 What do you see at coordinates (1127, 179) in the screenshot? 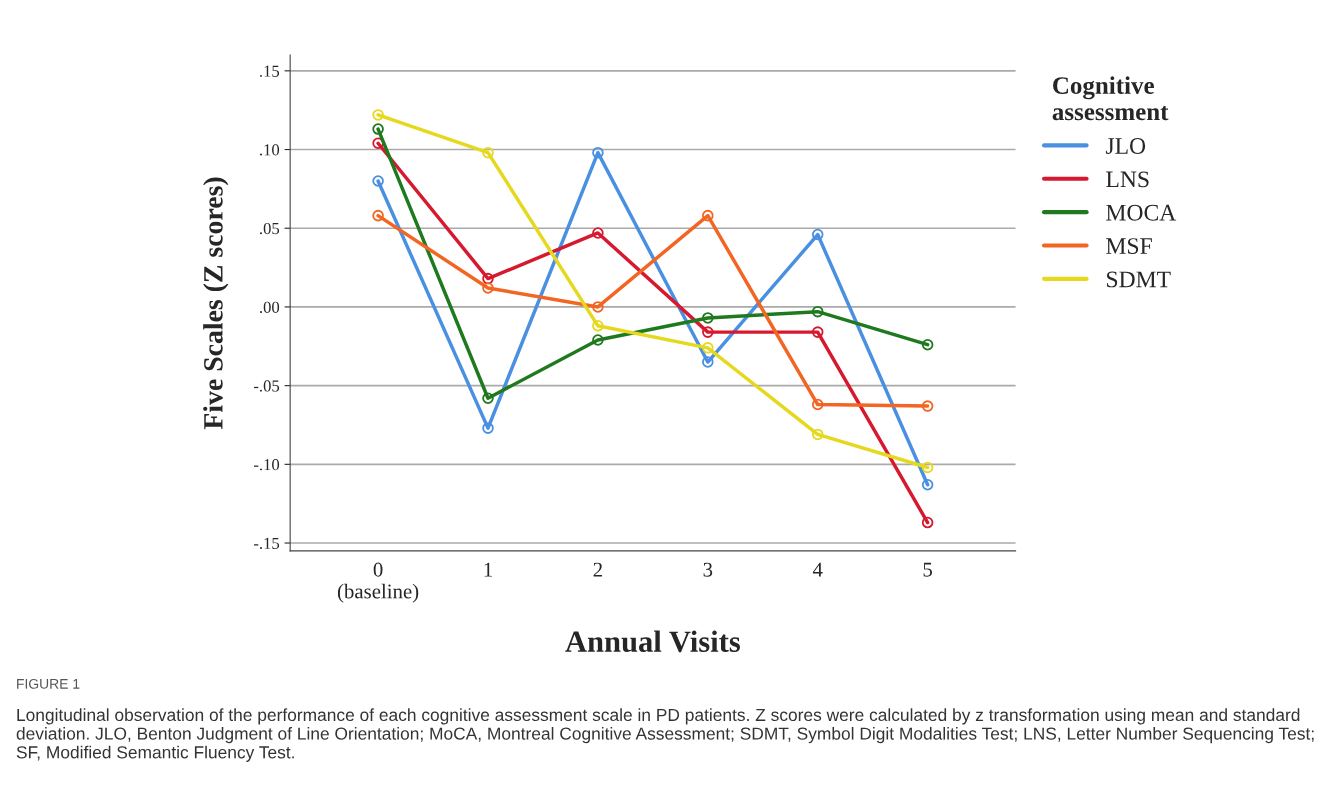
I see `legend-label: LNS` at bounding box center [1127, 179].